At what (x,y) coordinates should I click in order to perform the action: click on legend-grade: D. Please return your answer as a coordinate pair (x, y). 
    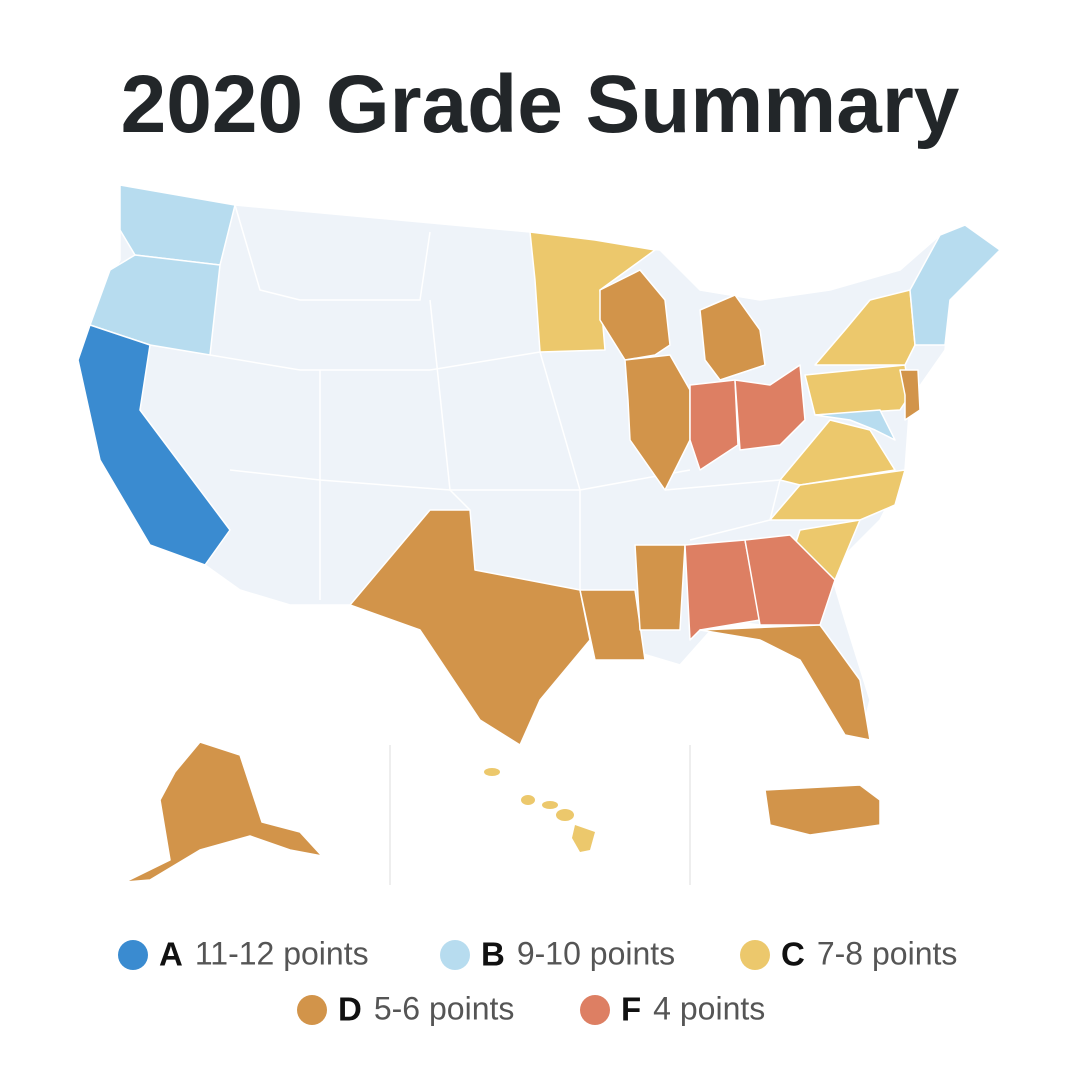
    Looking at the image, I should click on (350, 1009).